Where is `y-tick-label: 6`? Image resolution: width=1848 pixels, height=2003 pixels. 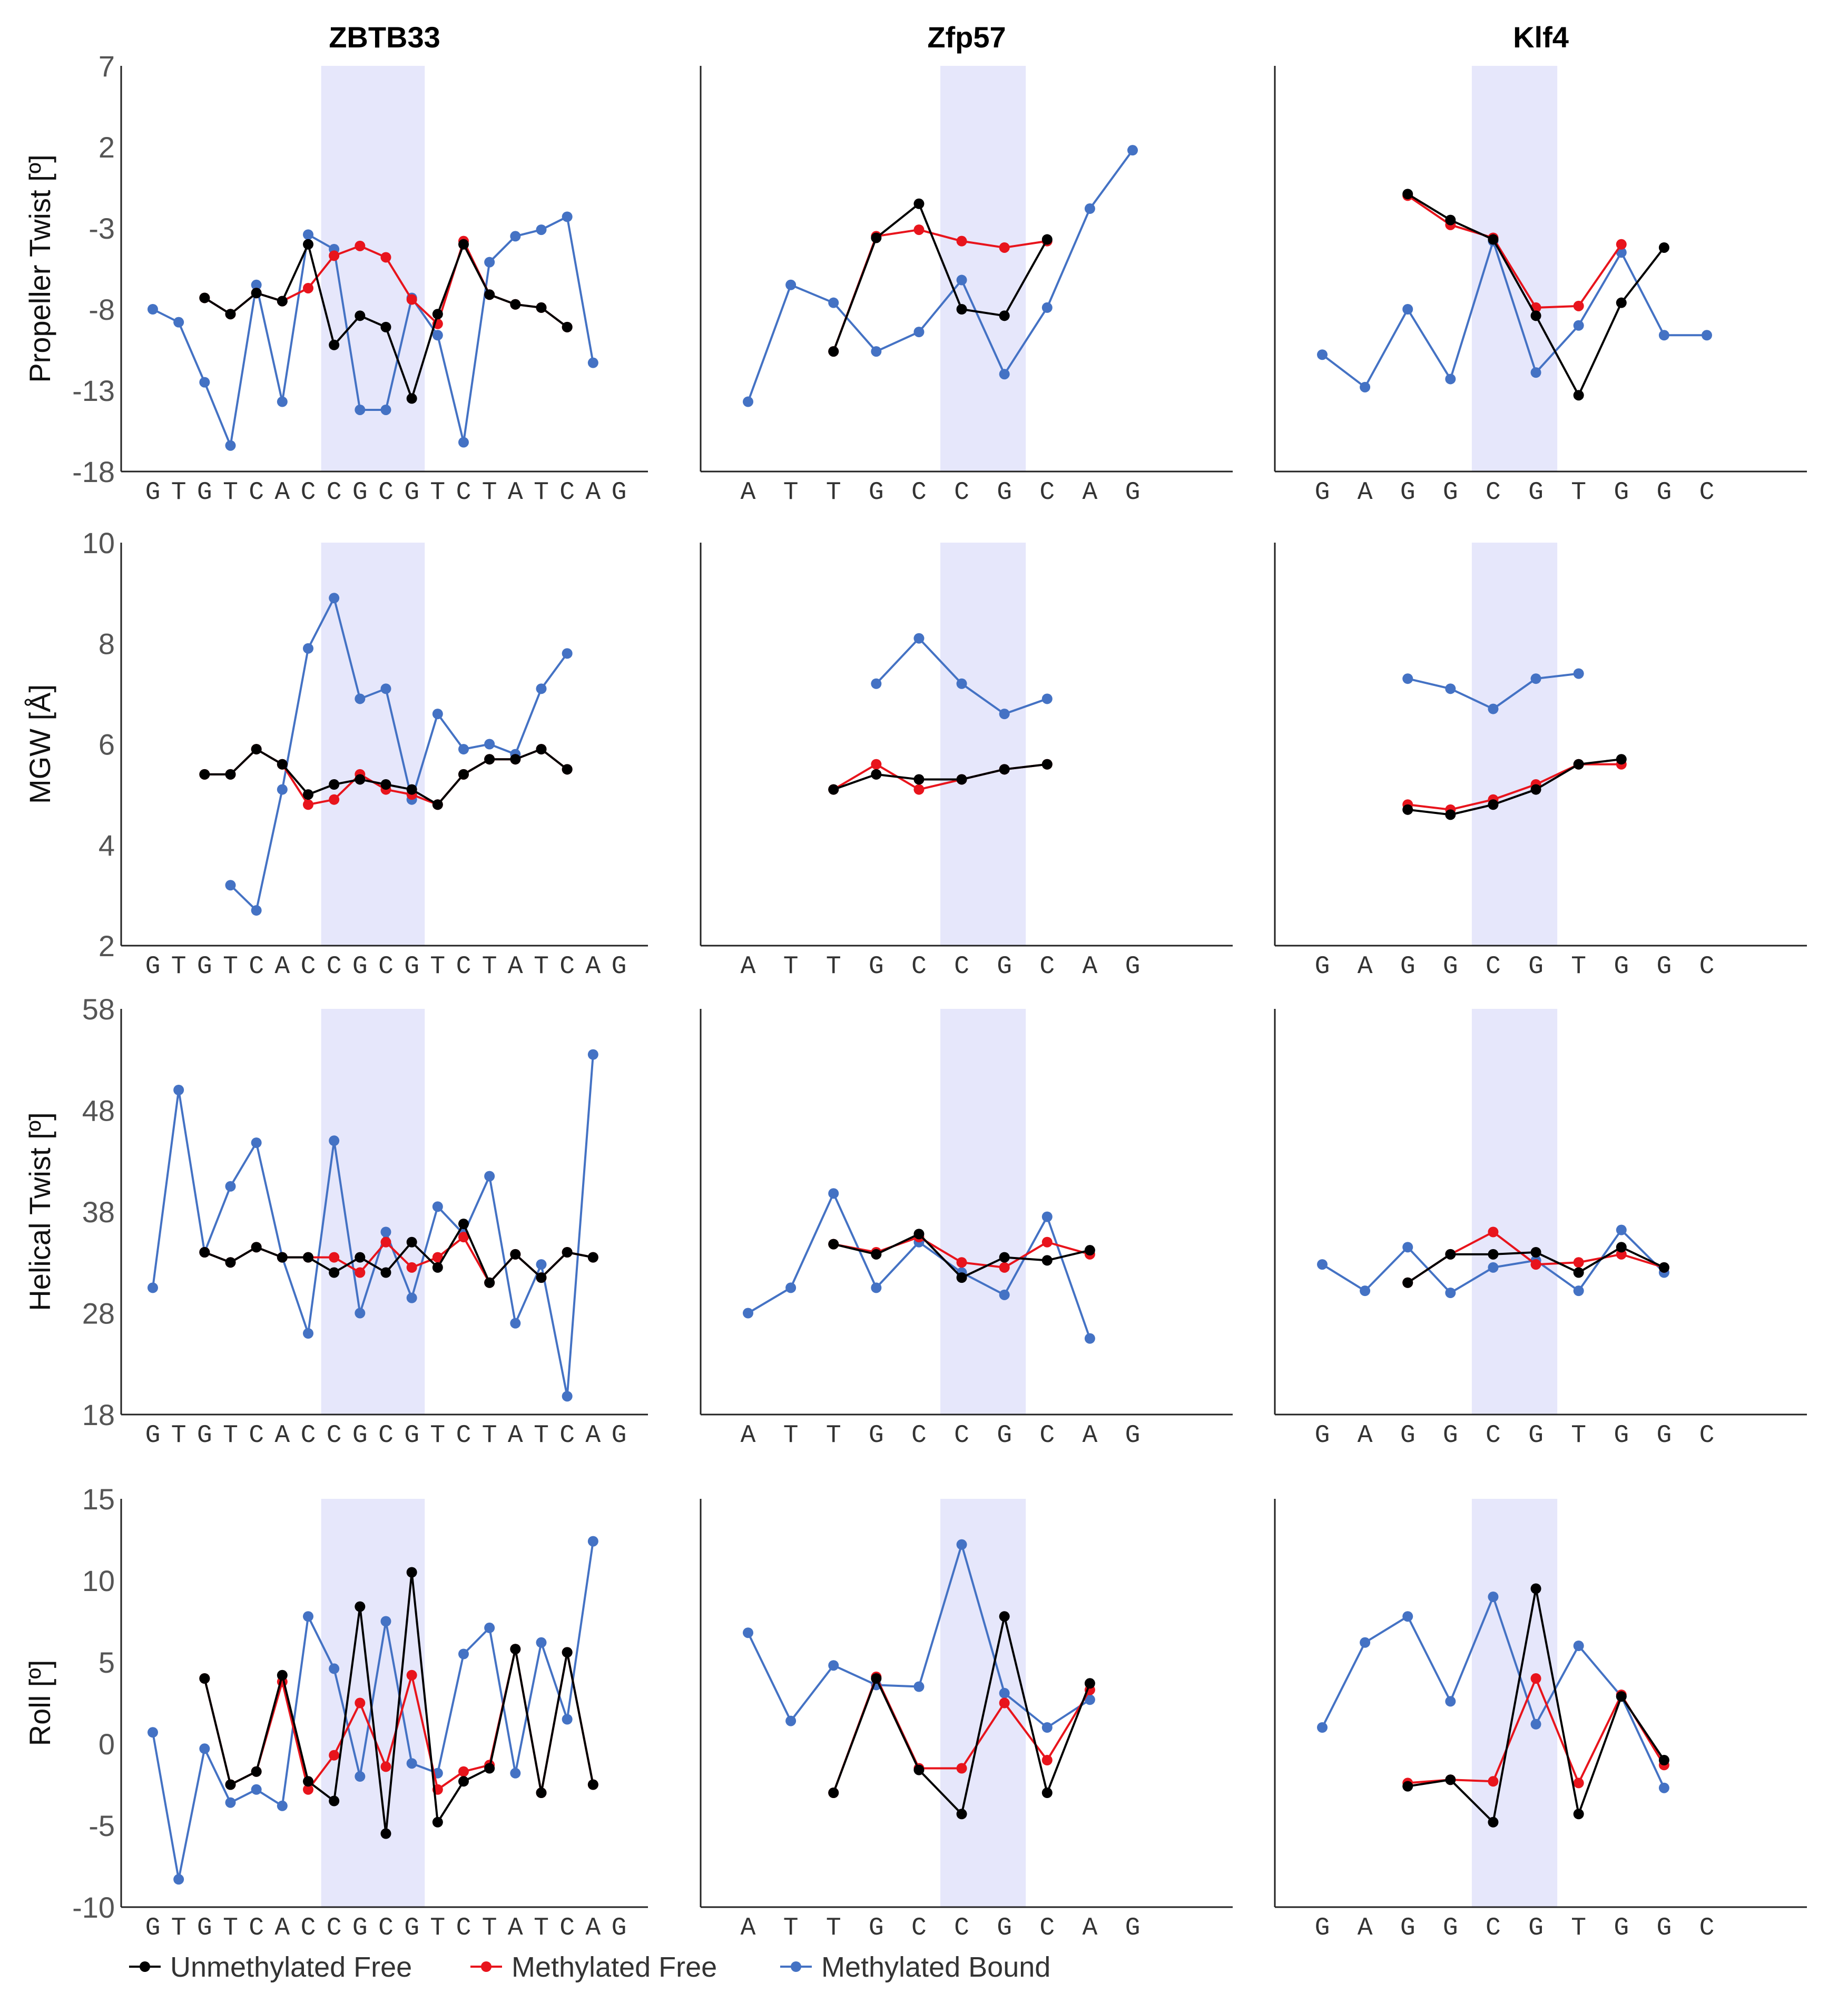
y-tick-label: 6 is located at coordinates (107, 744).